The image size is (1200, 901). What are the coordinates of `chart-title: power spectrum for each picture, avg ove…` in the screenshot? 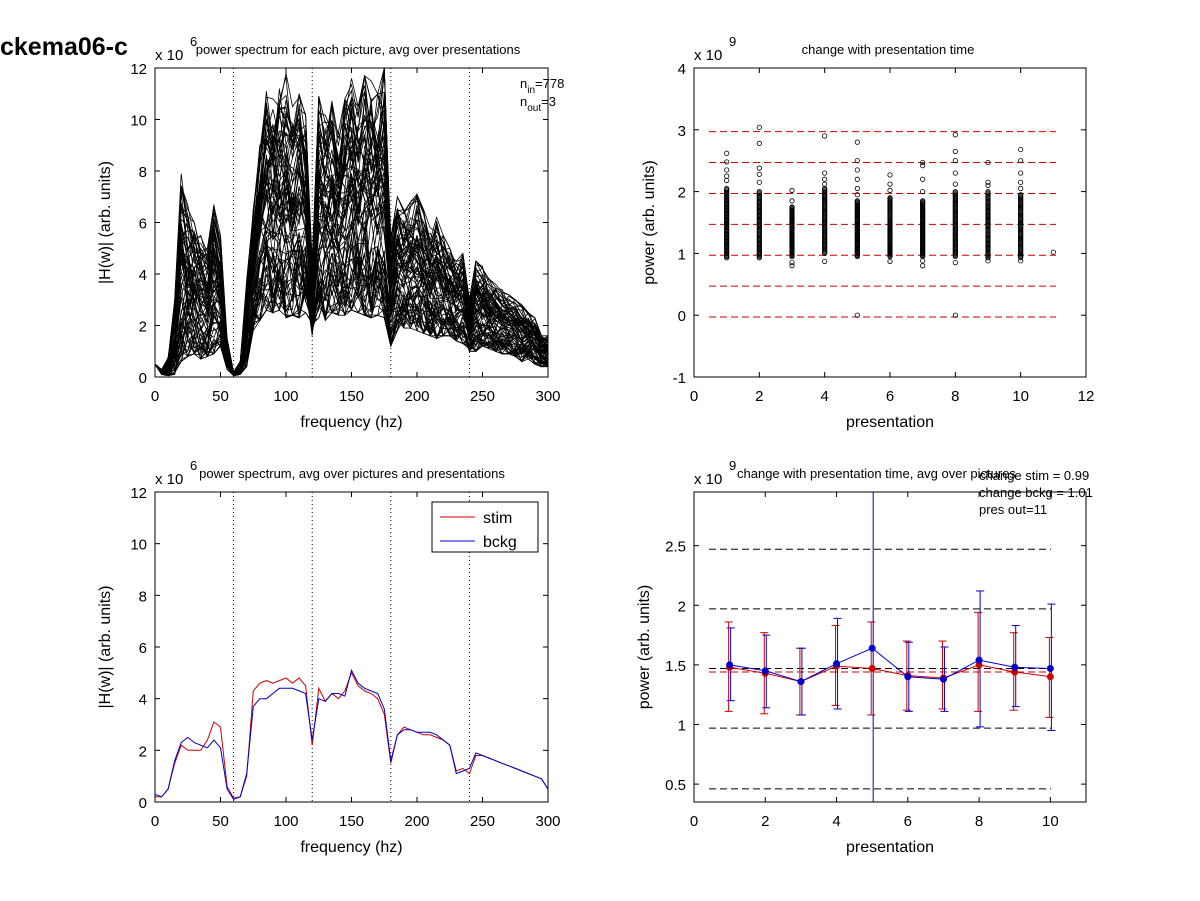 It's located at (358, 49).